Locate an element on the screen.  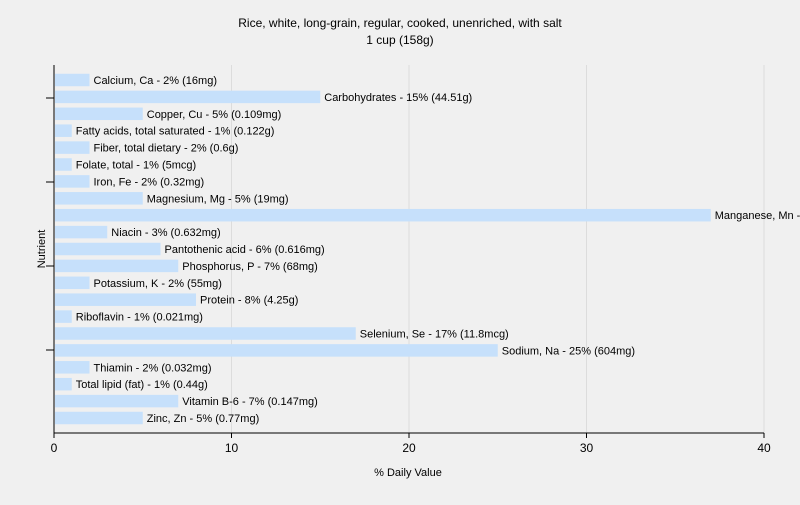
chart-subtitle: 1 cup (158g) is located at coordinates (399, 40).